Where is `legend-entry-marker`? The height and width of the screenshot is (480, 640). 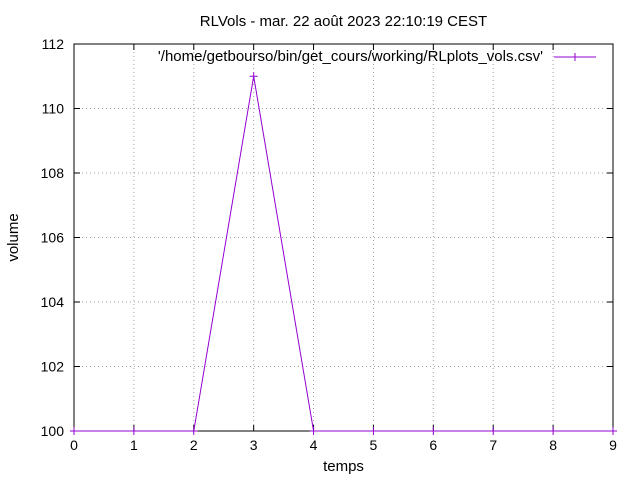 legend-entry-marker is located at coordinates (575, 57).